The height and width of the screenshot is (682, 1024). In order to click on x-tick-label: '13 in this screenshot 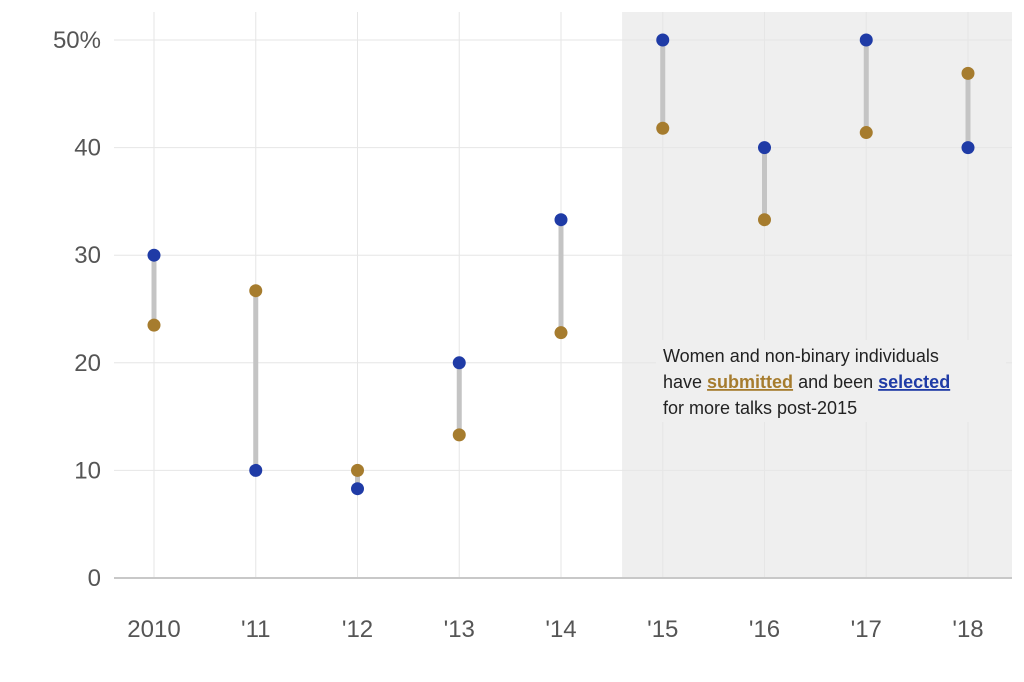, I will do `click(459, 629)`.